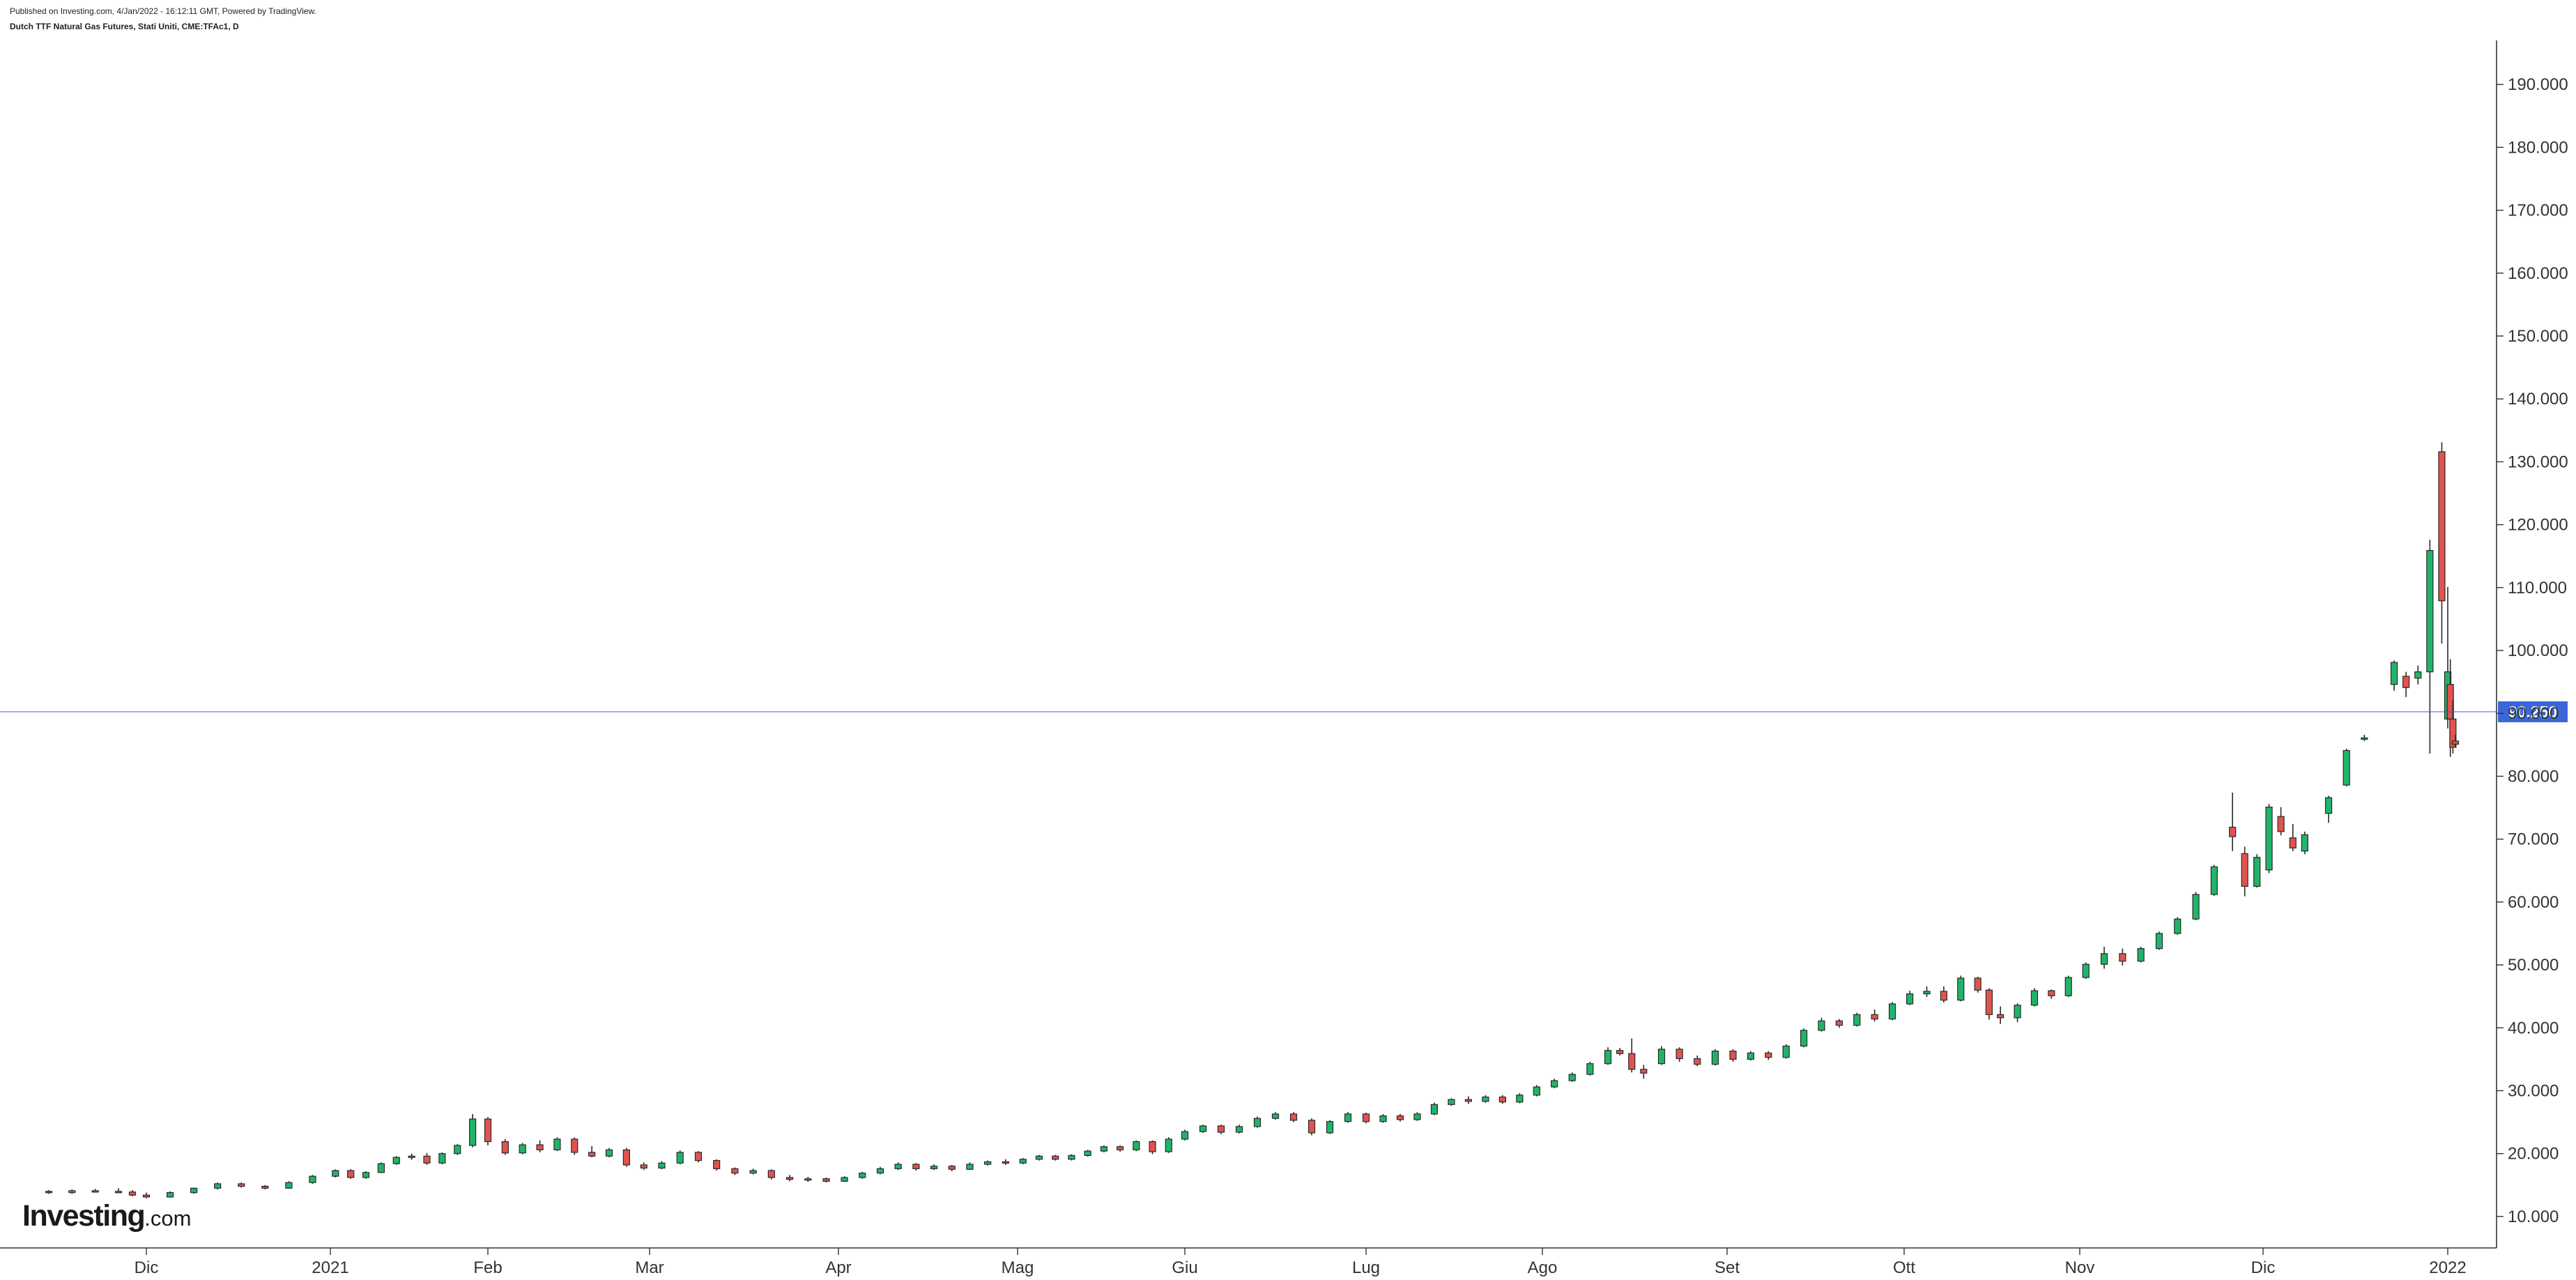 This screenshot has height=1280, width=2576. Describe the element at coordinates (487, 1267) in the screenshot. I see `x-tick-label: Feb` at that location.